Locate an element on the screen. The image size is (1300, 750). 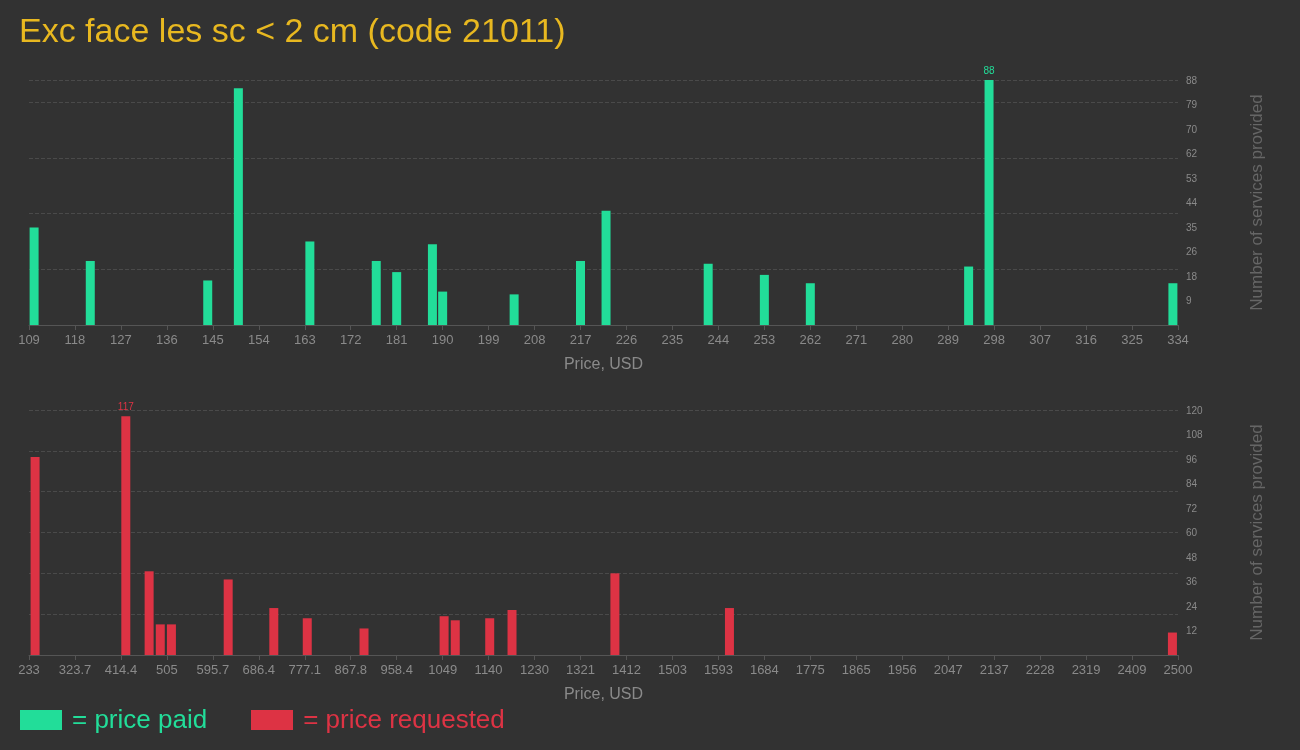
y-tick-label: 53 is located at coordinates (1192, 178).